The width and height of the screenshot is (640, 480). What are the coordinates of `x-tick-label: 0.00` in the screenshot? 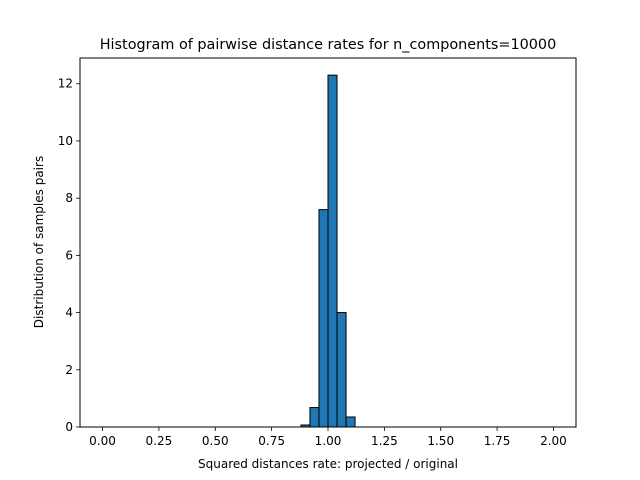 It's located at (102, 441).